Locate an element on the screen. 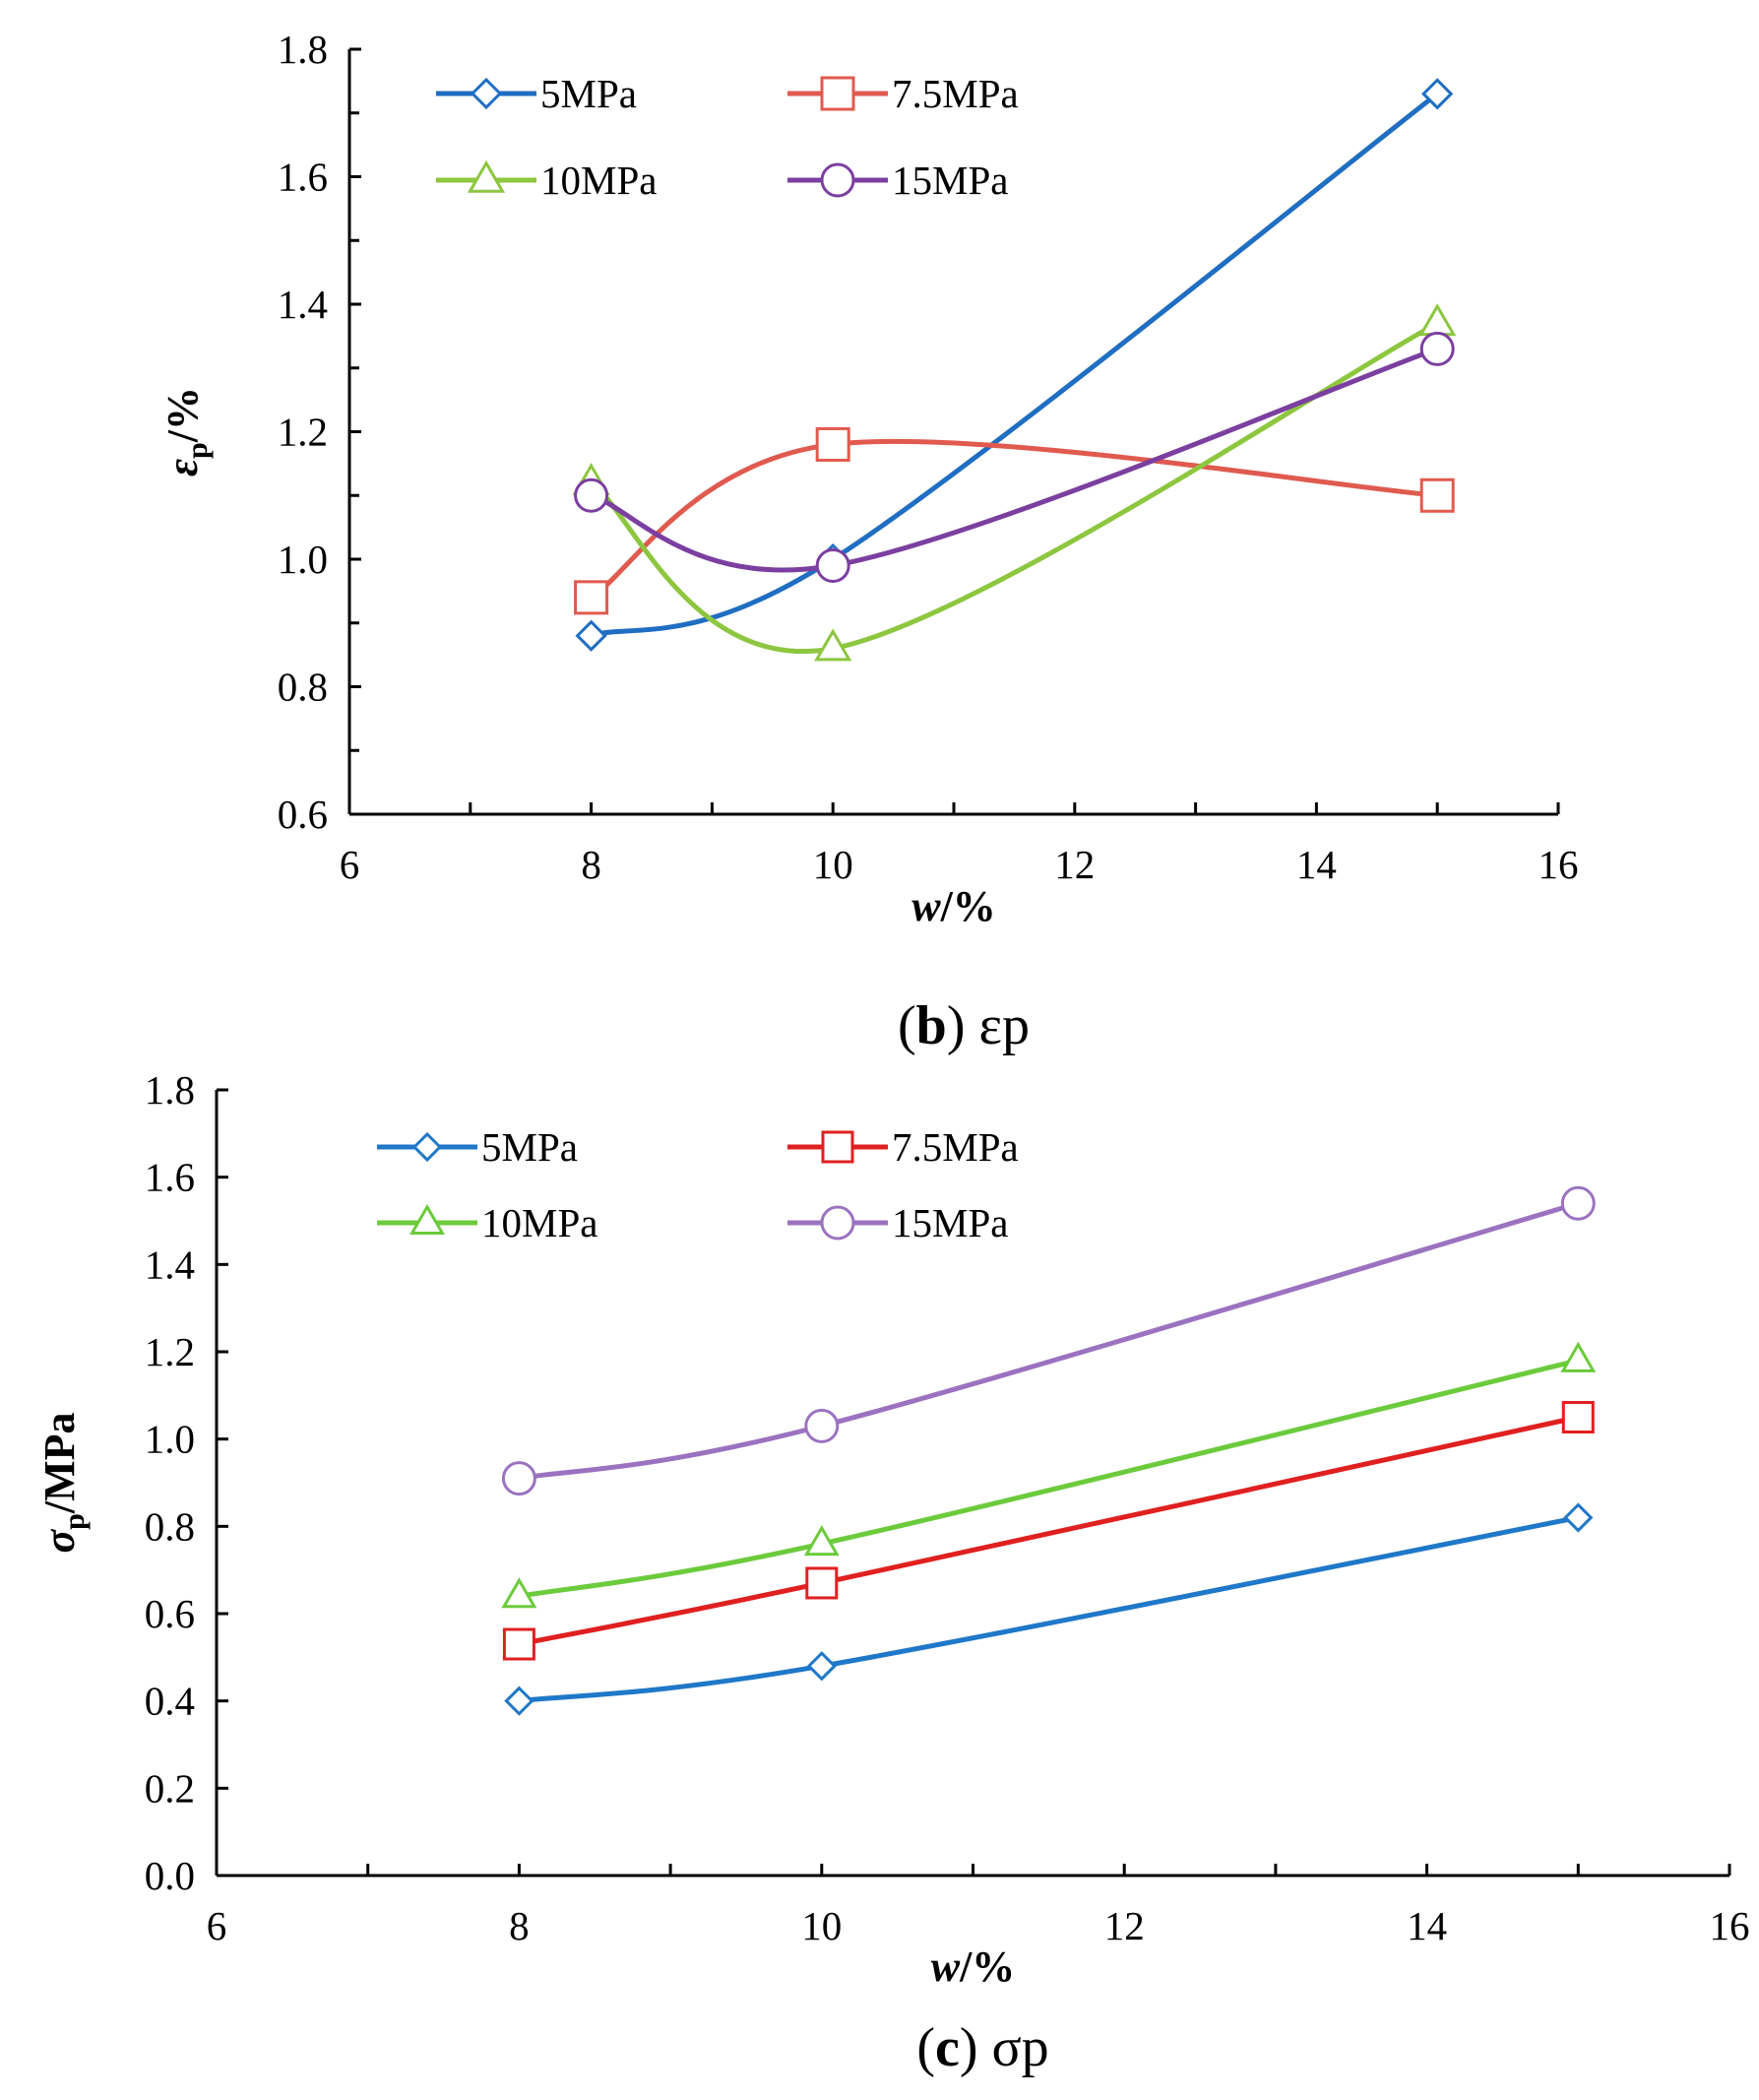  legend-label: 15MPa is located at coordinates (950, 181).